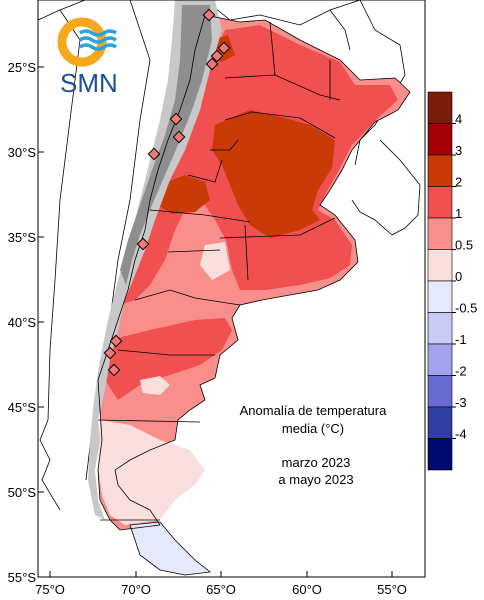 This screenshot has width=484, height=600. I want to click on field-0-0.5-east, so click(215, 261).